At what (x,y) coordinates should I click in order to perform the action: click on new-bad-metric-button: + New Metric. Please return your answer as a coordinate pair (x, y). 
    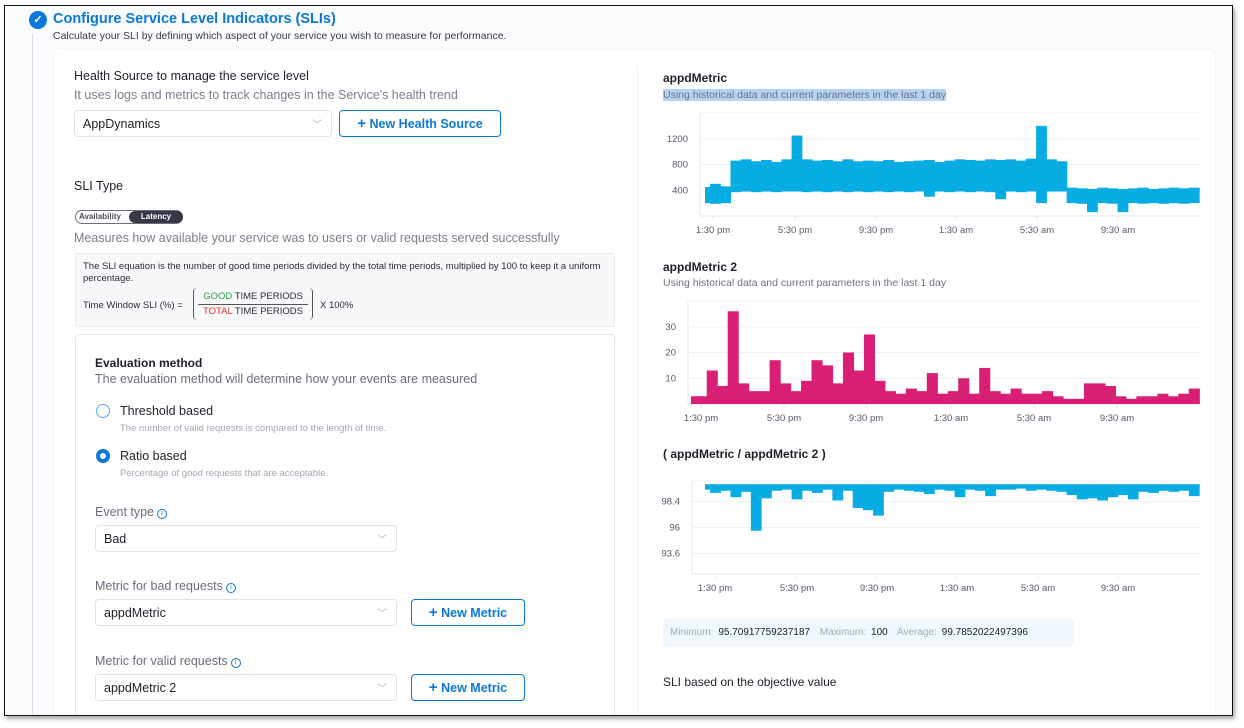
    Looking at the image, I should click on (468, 612).